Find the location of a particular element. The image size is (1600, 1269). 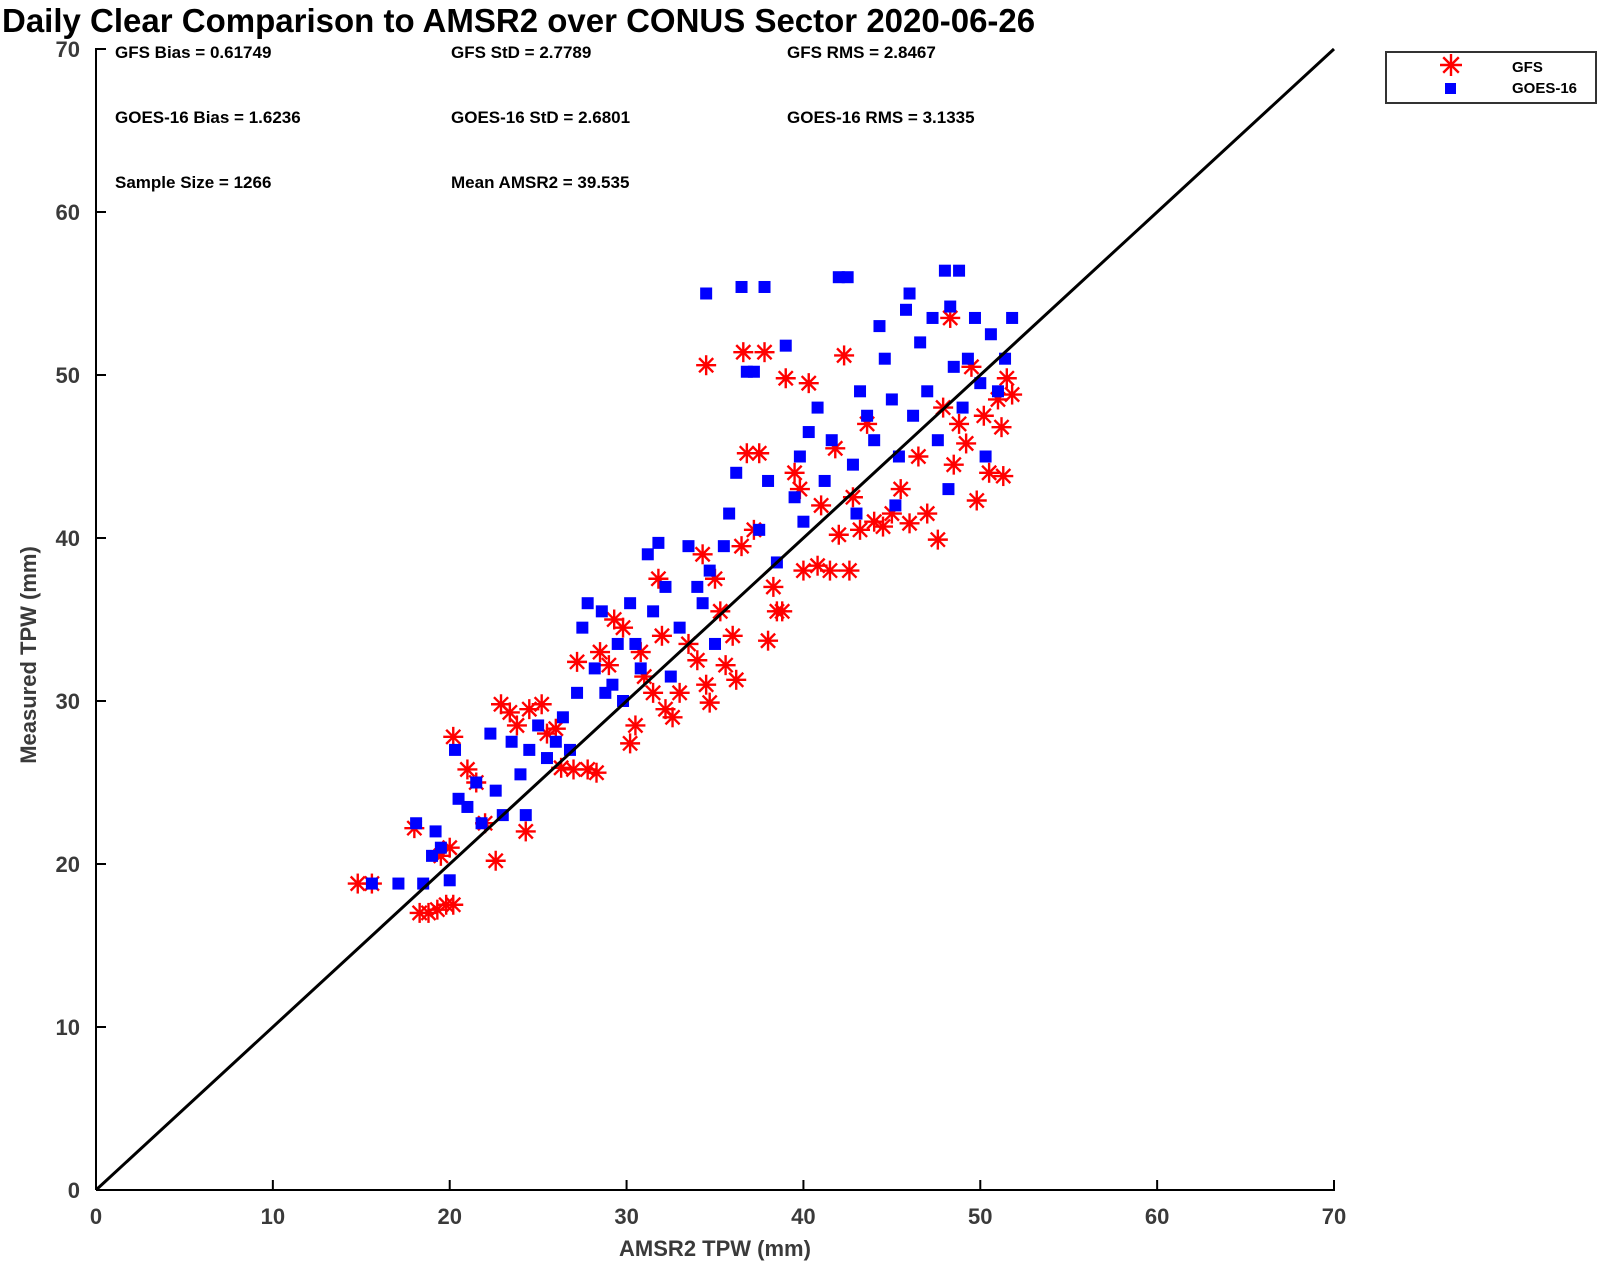

legend-gfs-marker is located at coordinates (1451, 65).